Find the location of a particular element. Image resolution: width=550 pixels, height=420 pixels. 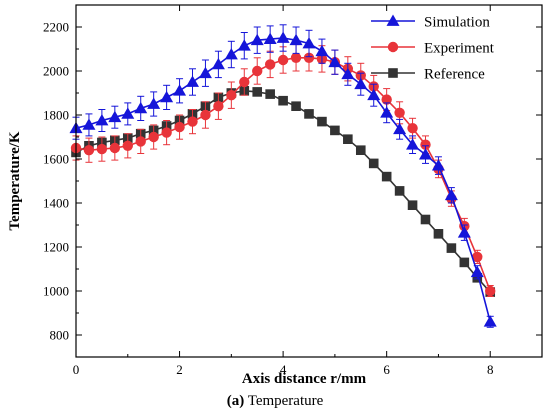

y-tick-label: 1000 is located at coordinates (56, 291).